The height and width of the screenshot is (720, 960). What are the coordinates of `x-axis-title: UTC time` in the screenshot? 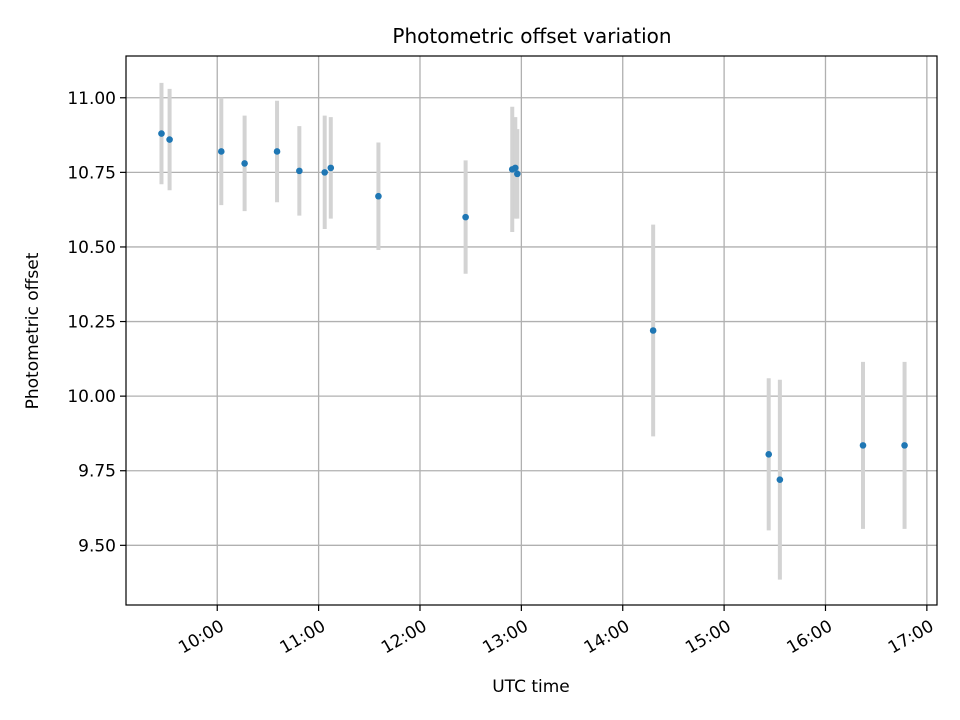 It's located at (531, 687).